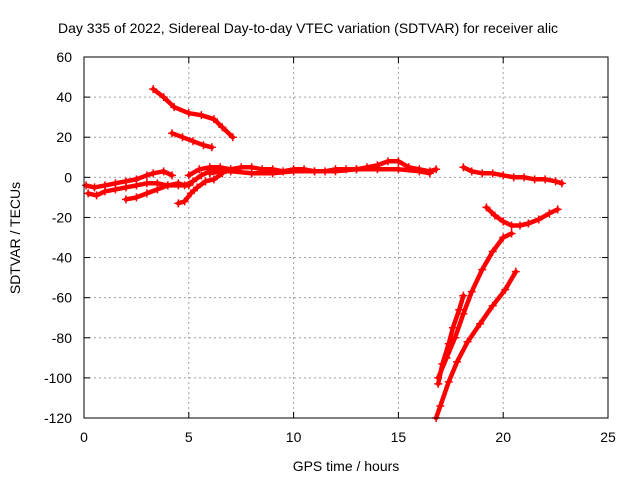 The width and height of the screenshot is (640, 480). What do you see at coordinates (503, 437) in the screenshot?
I see `x-tick-label: 20` at bounding box center [503, 437].